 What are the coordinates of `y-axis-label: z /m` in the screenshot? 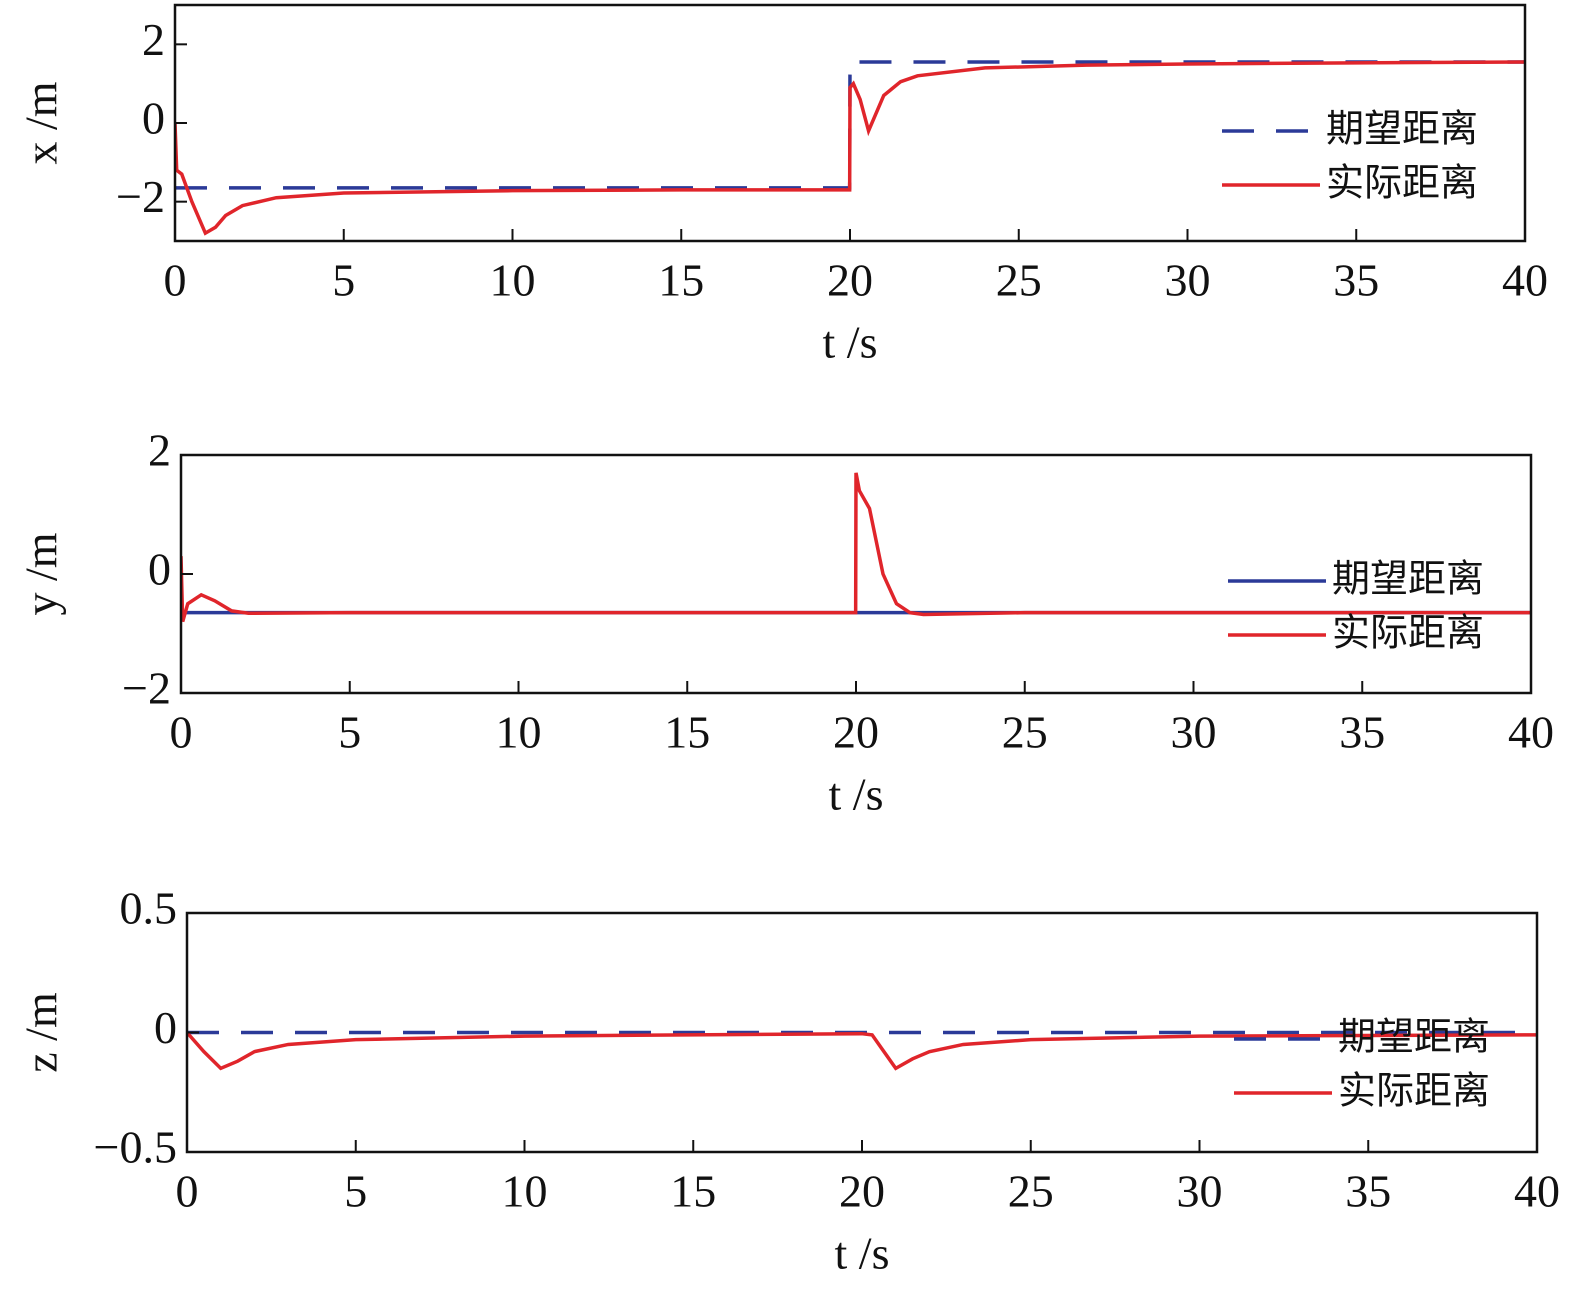 It's located at (41, 1032).